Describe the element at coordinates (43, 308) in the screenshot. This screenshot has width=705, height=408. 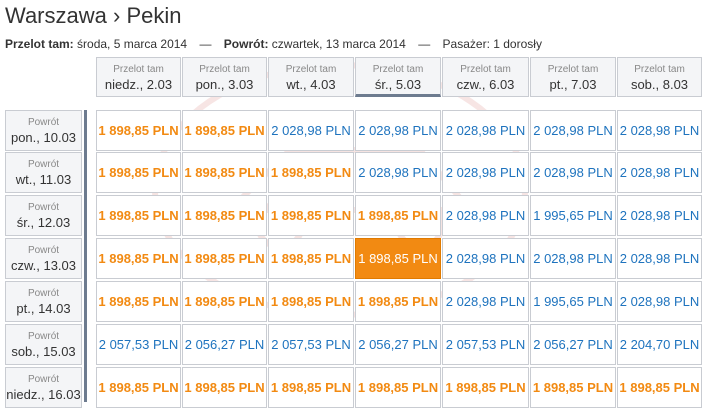
I see `row-date: pt., 14.03` at that location.